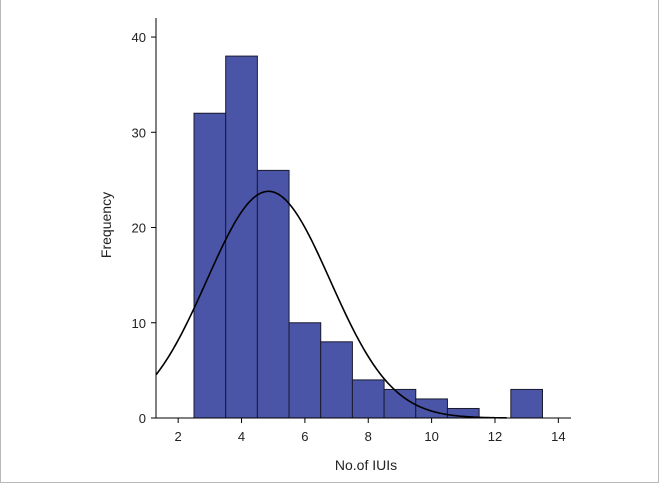 This screenshot has height=483, width=659. I want to click on x-tick-label: 6, so click(304, 436).